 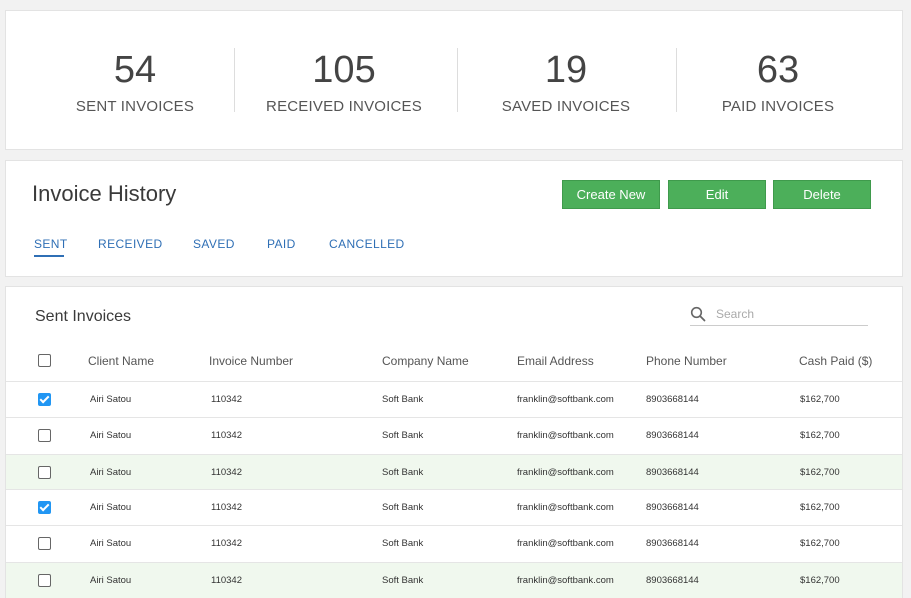 I want to click on search-input, so click(x=791, y=314).